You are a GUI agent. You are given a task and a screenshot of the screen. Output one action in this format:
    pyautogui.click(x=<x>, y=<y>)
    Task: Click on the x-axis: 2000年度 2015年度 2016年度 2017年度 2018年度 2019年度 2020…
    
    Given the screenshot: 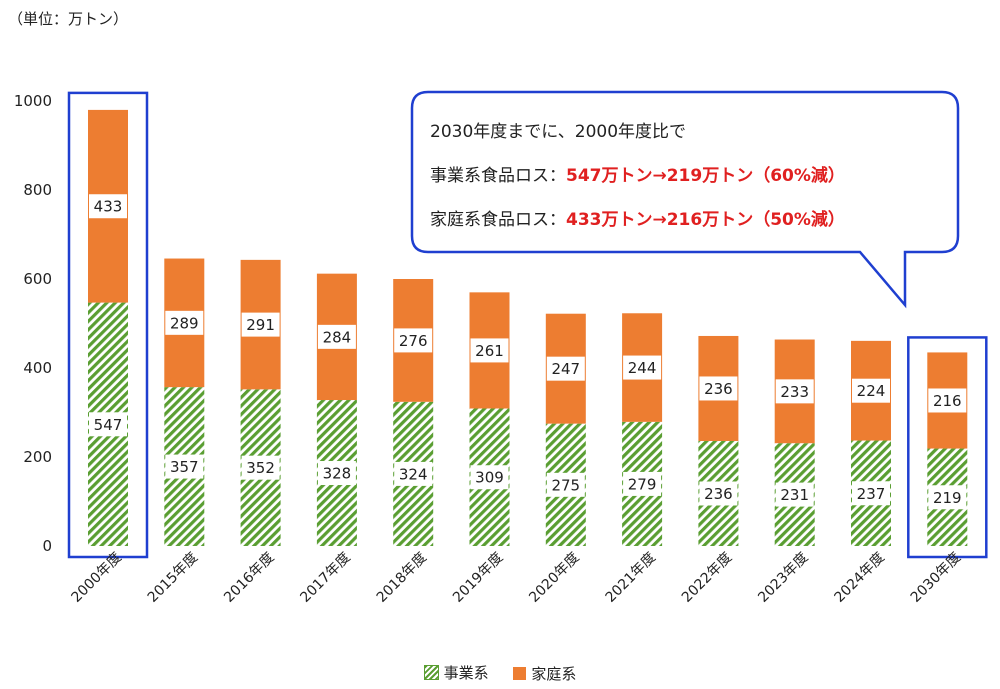 What is the action you would take?
    pyautogui.click(x=517, y=578)
    